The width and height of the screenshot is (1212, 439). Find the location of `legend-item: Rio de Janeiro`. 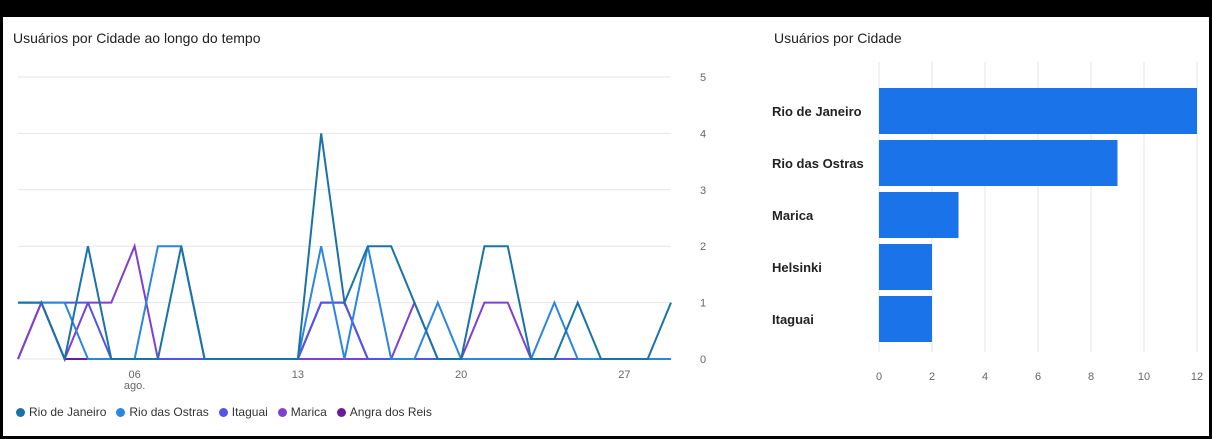

legend-item: Rio de Janeiro is located at coordinates (61, 412).